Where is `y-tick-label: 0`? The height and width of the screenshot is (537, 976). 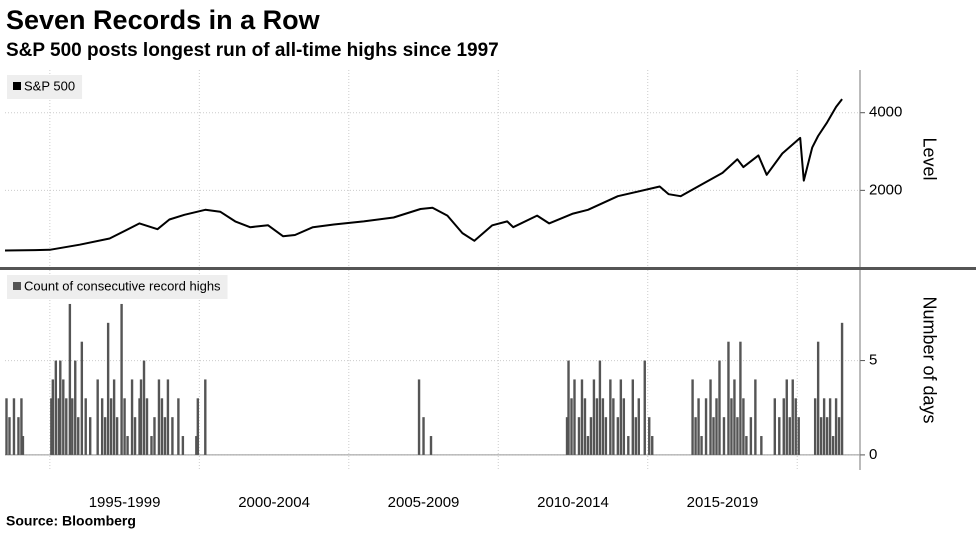
y-tick-label: 0 is located at coordinates (873, 454).